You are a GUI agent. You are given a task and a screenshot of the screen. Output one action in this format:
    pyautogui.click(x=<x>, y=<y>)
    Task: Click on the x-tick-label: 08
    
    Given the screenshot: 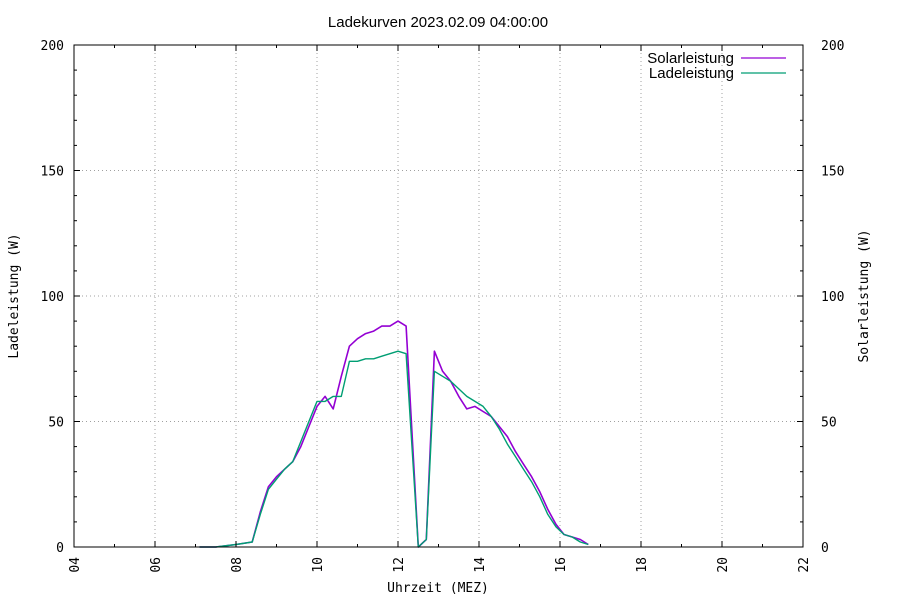 What is the action you would take?
    pyautogui.click(x=237, y=565)
    